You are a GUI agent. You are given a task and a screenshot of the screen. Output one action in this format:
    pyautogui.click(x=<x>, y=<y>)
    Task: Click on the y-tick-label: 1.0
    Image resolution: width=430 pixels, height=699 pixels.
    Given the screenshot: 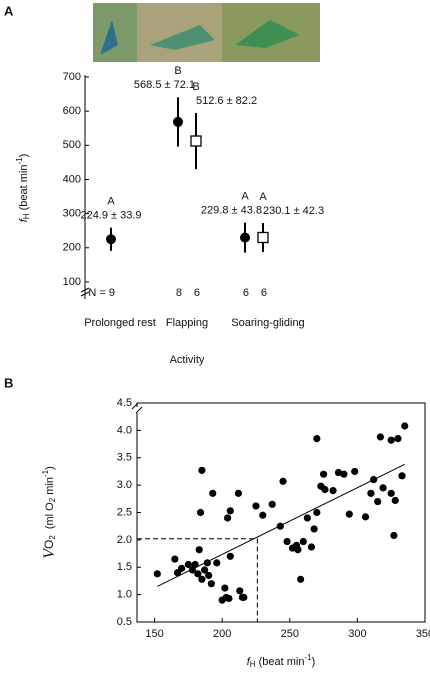 What is the action you would take?
    pyautogui.click(x=124, y=595)
    